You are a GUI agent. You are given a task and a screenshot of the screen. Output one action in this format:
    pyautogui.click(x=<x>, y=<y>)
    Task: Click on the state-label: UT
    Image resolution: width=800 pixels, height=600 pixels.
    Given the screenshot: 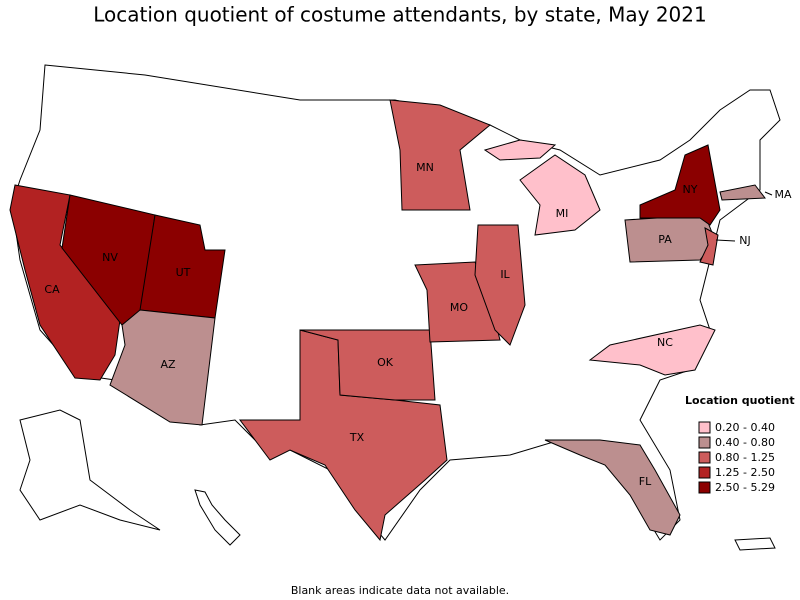 What is the action you would take?
    pyautogui.click(x=183, y=272)
    